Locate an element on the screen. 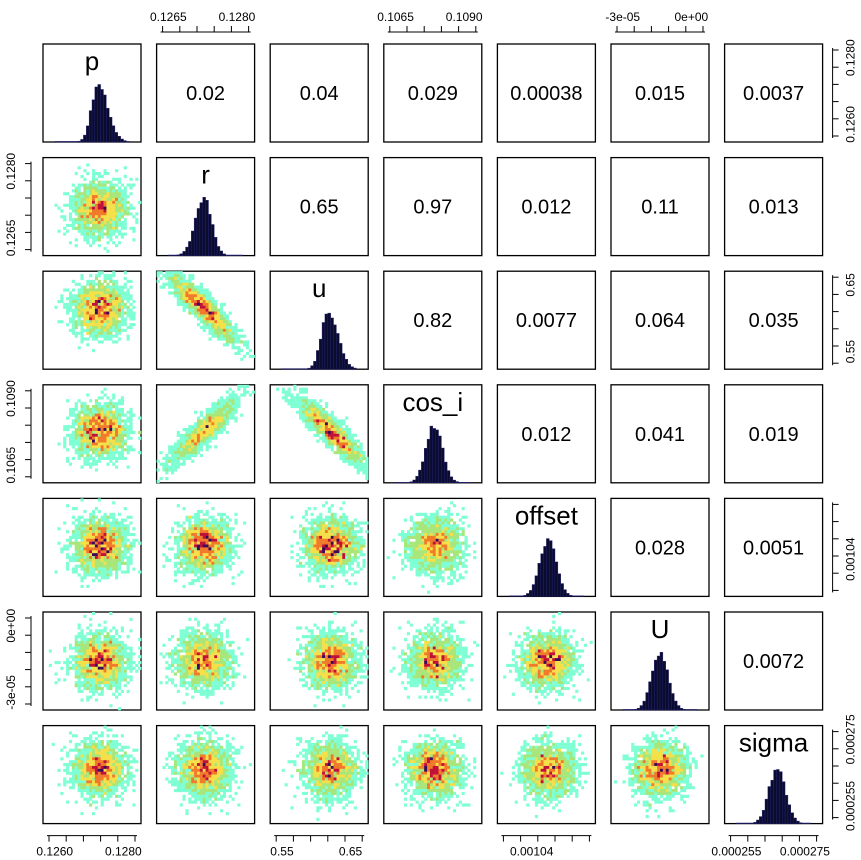 This screenshot has height=860, width=861. hist-bar is located at coordinates (221, 253).